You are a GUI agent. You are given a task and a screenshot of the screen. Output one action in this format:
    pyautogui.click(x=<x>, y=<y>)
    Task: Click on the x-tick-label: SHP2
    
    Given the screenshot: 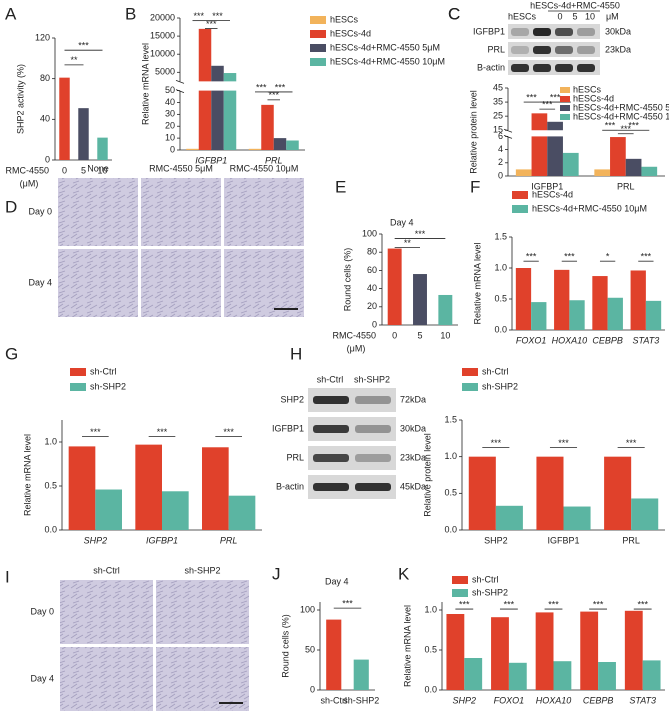 What is the action you would take?
    pyautogui.click(x=465, y=700)
    